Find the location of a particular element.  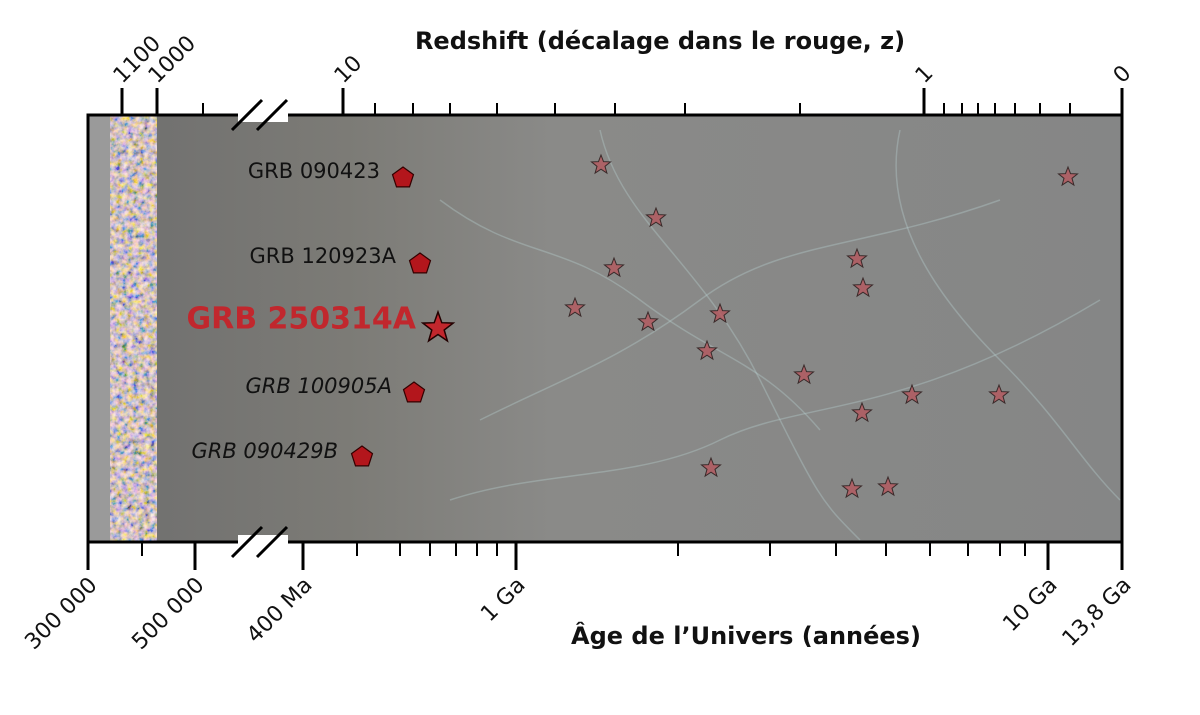

bottom-tick-label: 1 Ga is located at coordinates (503, 600).